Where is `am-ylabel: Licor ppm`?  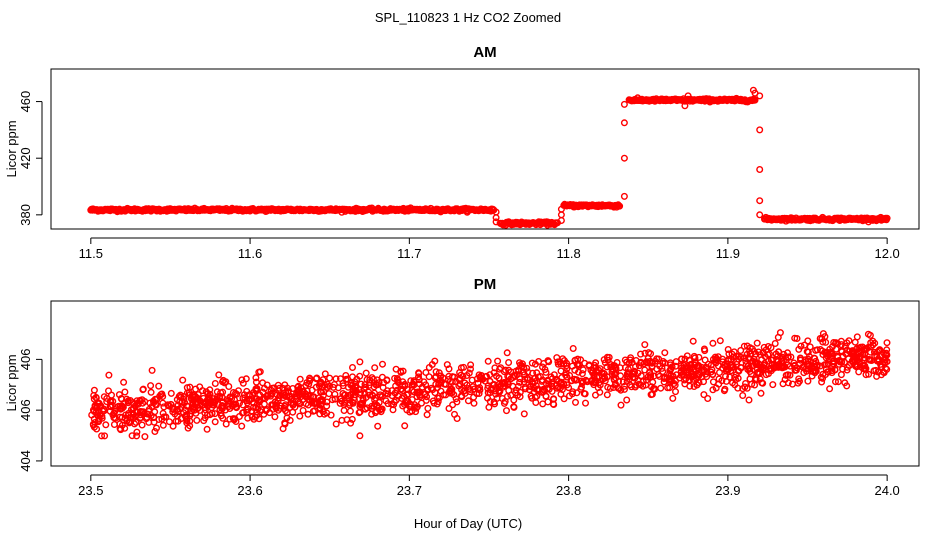 am-ylabel: Licor ppm is located at coordinates (11, 148).